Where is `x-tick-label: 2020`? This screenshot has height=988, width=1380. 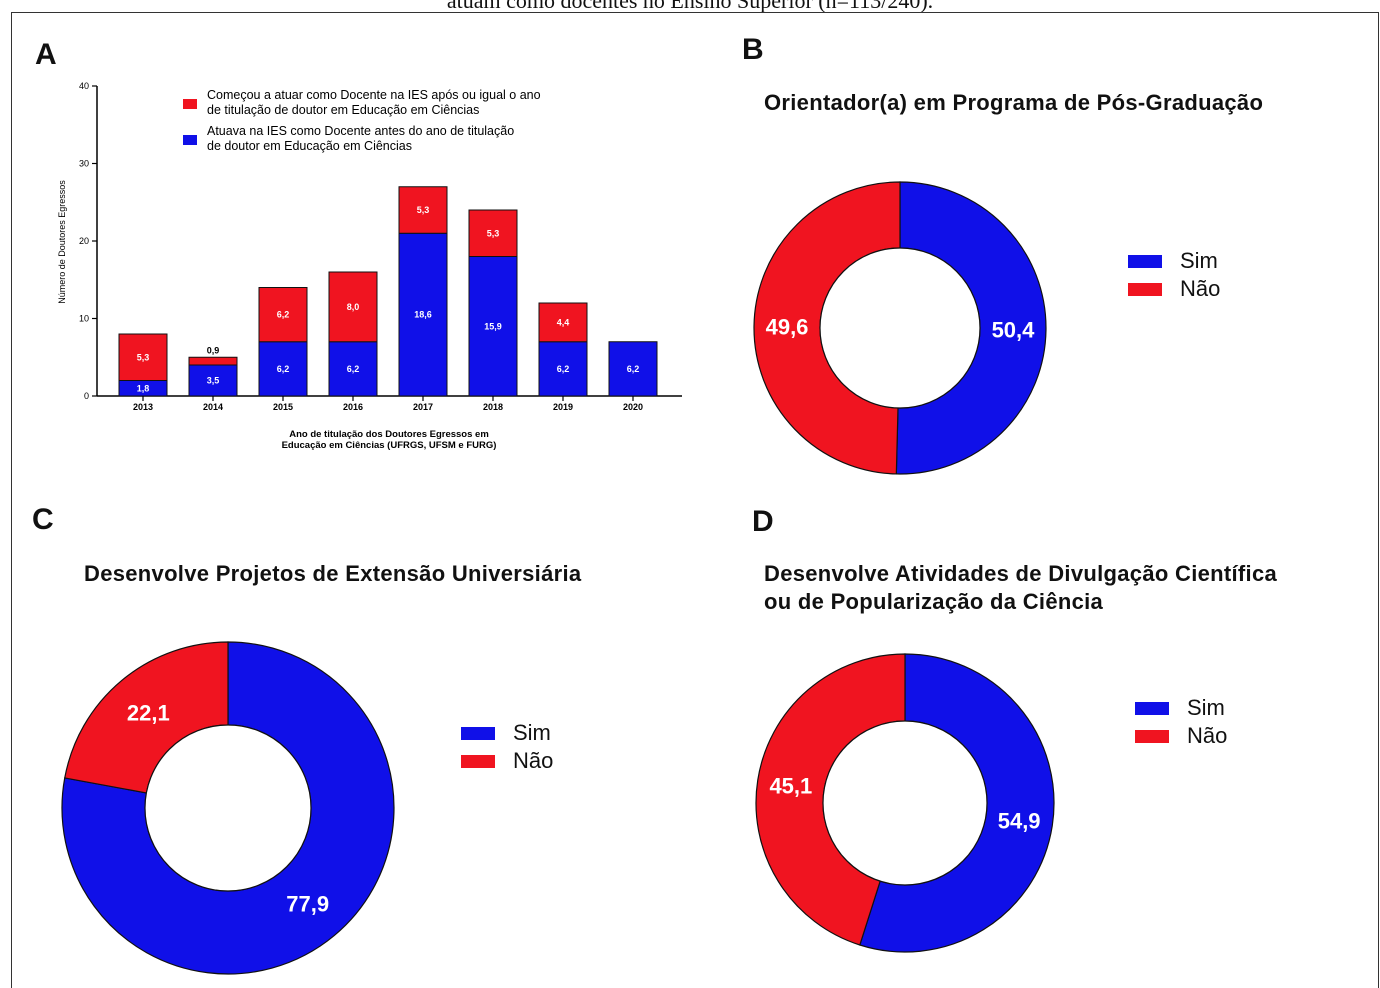
x-tick-label: 2020 is located at coordinates (633, 407).